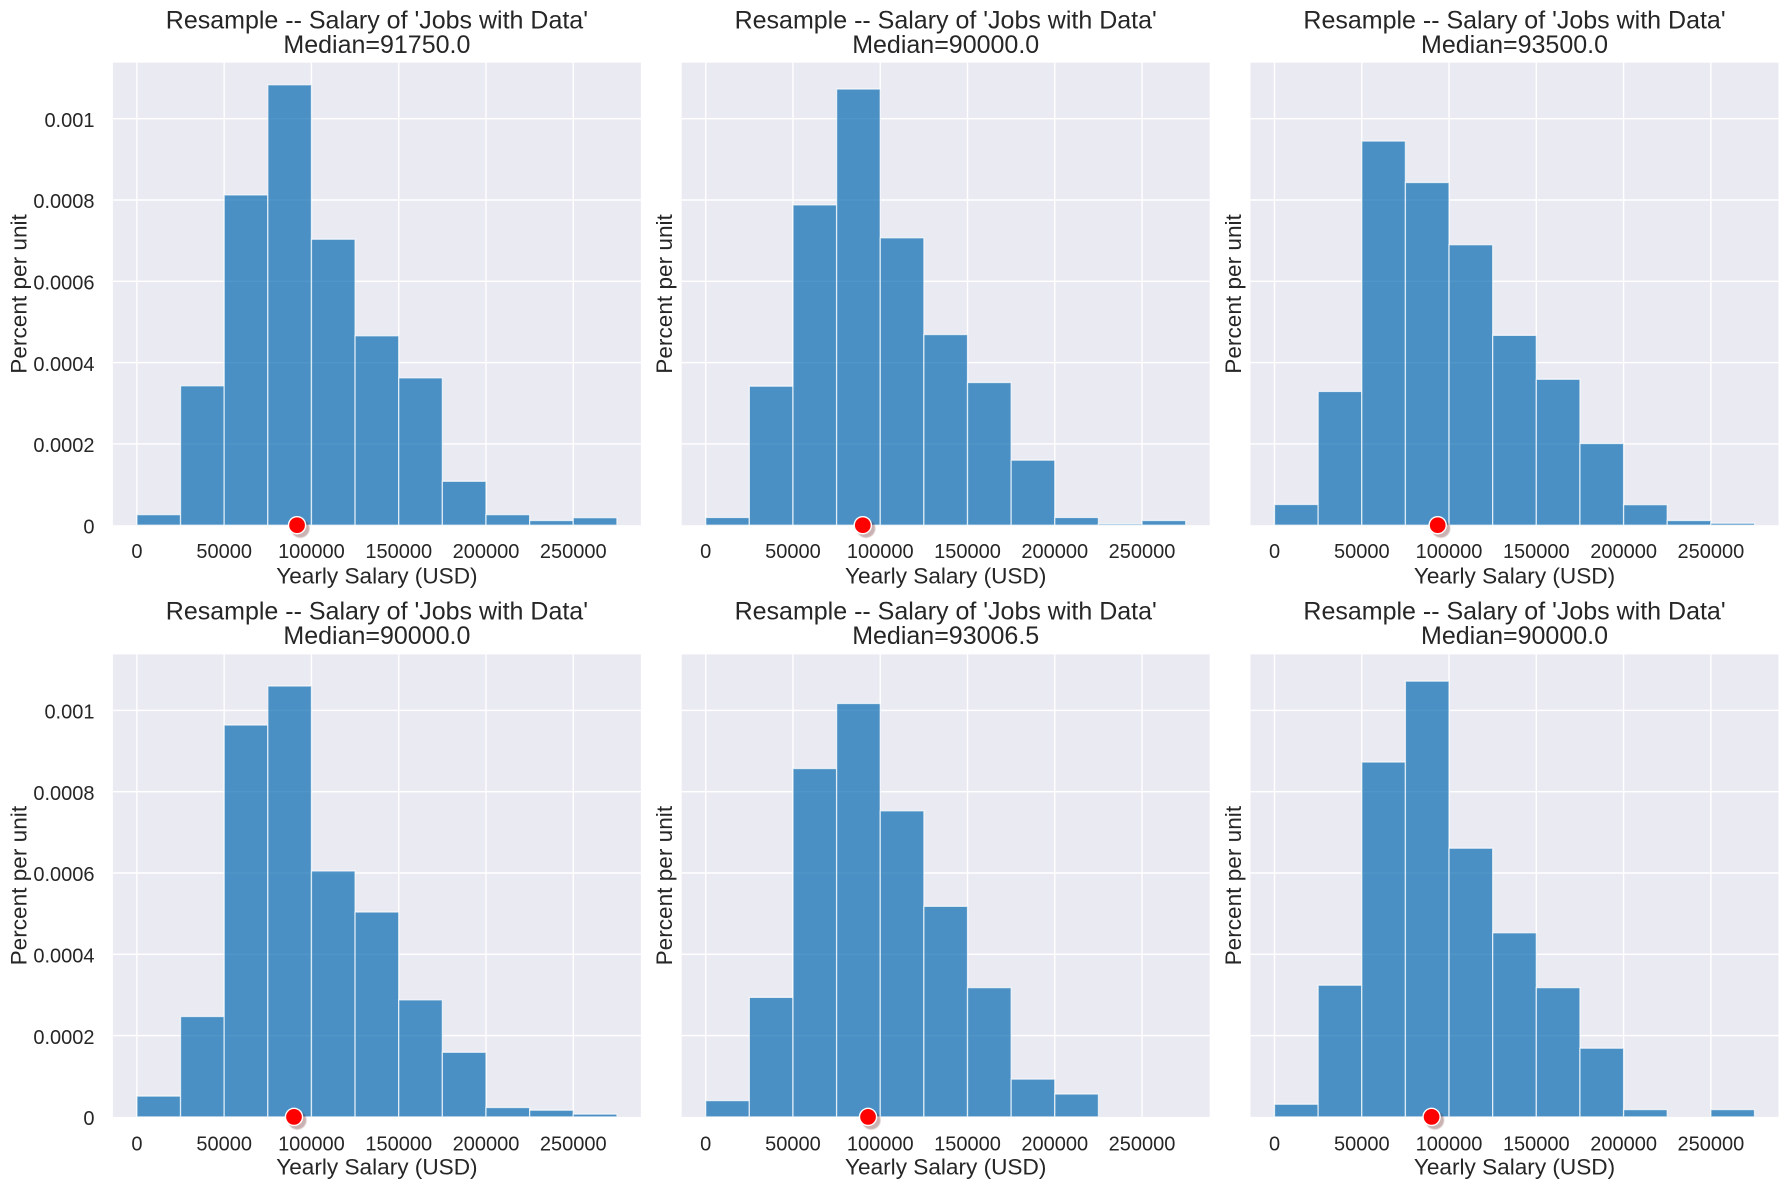 The height and width of the screenshot is (1189, 1790). I want to click on svg-text: Median=93006.5, so click(945, 636).